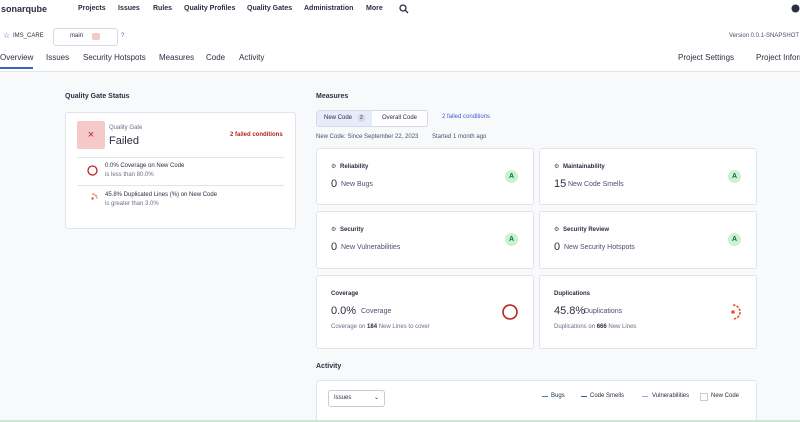 The width and height of the screenshot is (800, 422). I want to click on measure-card: ⚙ Security 0 New Vulnerabilities A, so click(425, 240).